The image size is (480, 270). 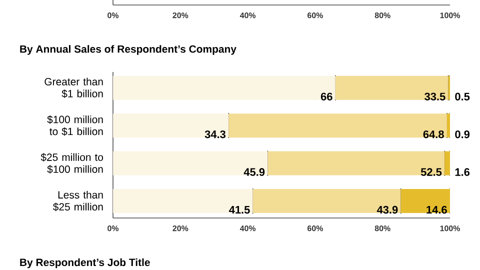 What do you see at coordinates (431, 172) in the screenshot?
I see `data-label: 52.5` at bounding box center [431, 172].